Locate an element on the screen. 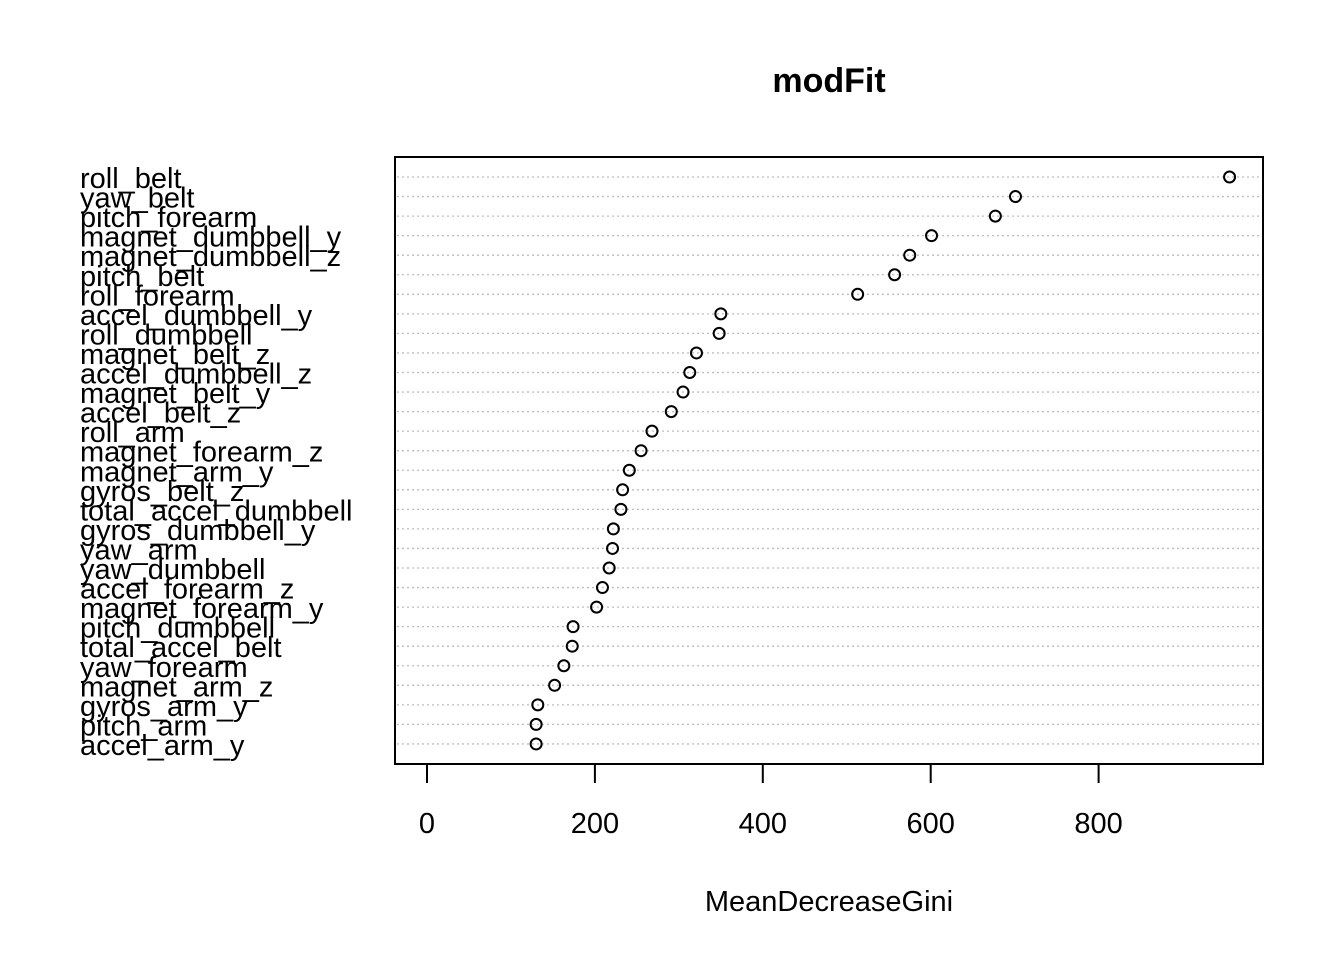 The image size is (1344, 960). variable-label: magnet_forearm_y is located at coordinates (202, 609).